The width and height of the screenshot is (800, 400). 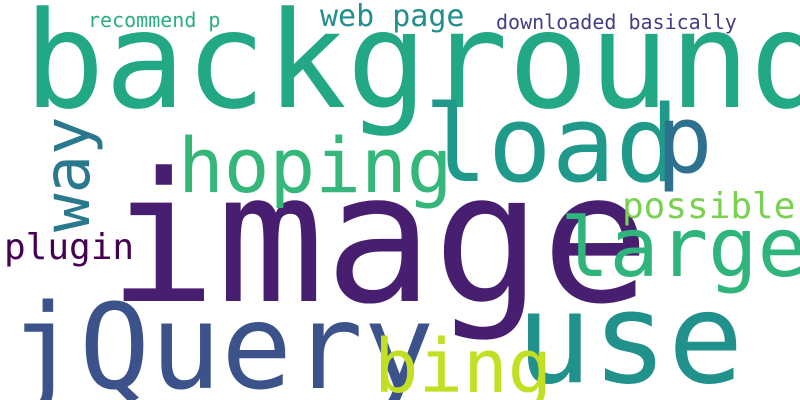 What do you see at coordinates (630, 332) in the screenshot?
I see `word-use: use` at bounding box center [630, 332].